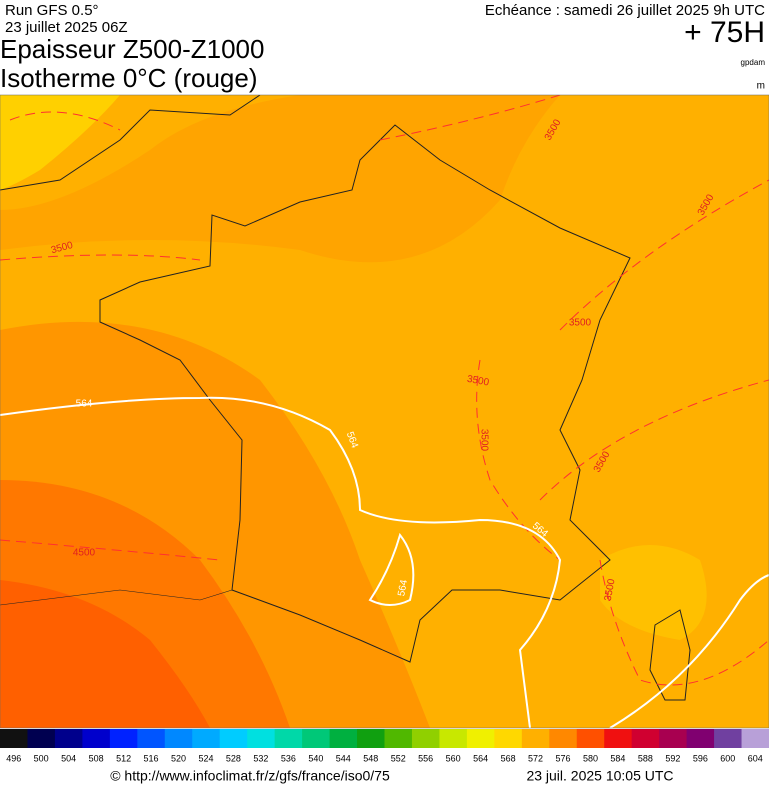 This screenshot has height=786, width=769. What do you see at coordinates (288, 758) in the screenshot?
I see `colorbar-label: 536` at bounding box center [288, 758].